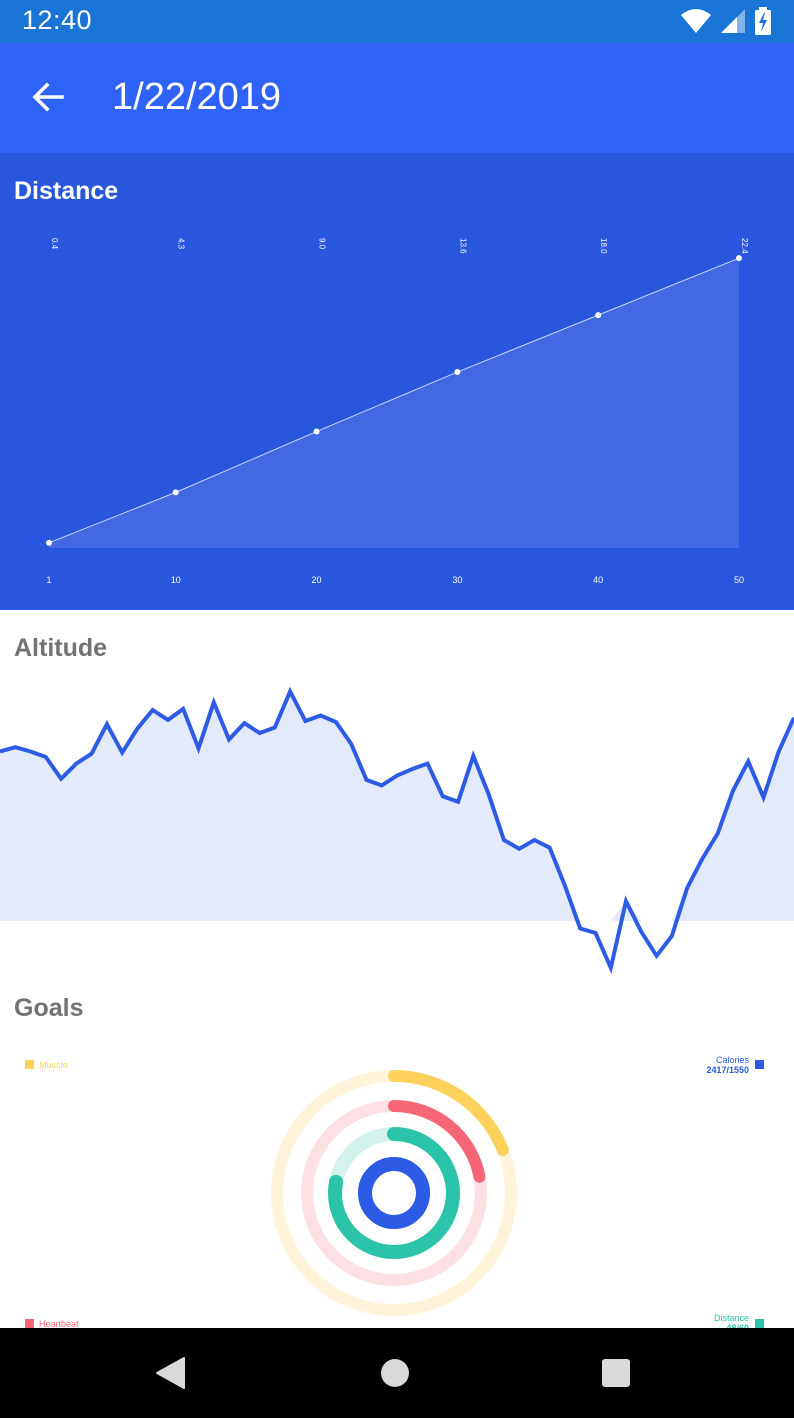 The image size is (794, 1418). What do you see at coordinates (61, 648) in the screenshot?
I see `altitude-title: Altitude` at bounding box center [61, 648].